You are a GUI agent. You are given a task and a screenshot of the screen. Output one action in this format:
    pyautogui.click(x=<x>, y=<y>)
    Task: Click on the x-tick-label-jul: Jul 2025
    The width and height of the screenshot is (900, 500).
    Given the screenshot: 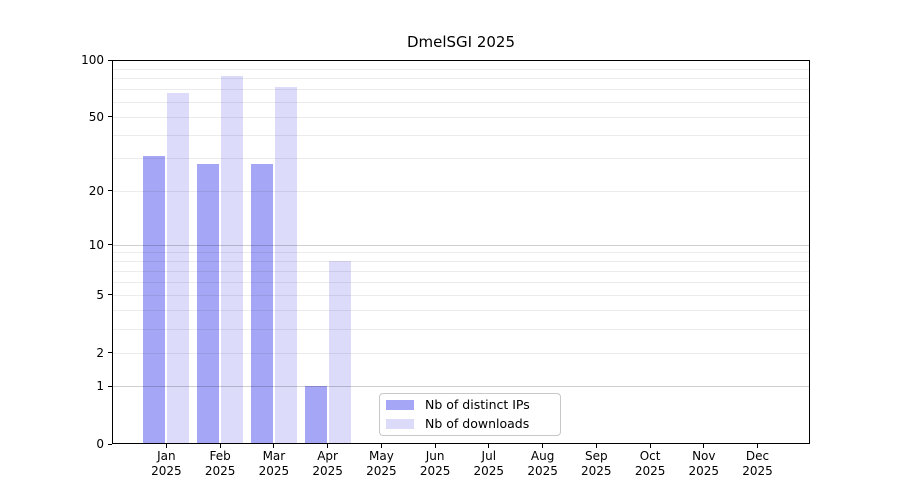 What is the action you would take?
    pyautogui.click(x=489, y=463)
    